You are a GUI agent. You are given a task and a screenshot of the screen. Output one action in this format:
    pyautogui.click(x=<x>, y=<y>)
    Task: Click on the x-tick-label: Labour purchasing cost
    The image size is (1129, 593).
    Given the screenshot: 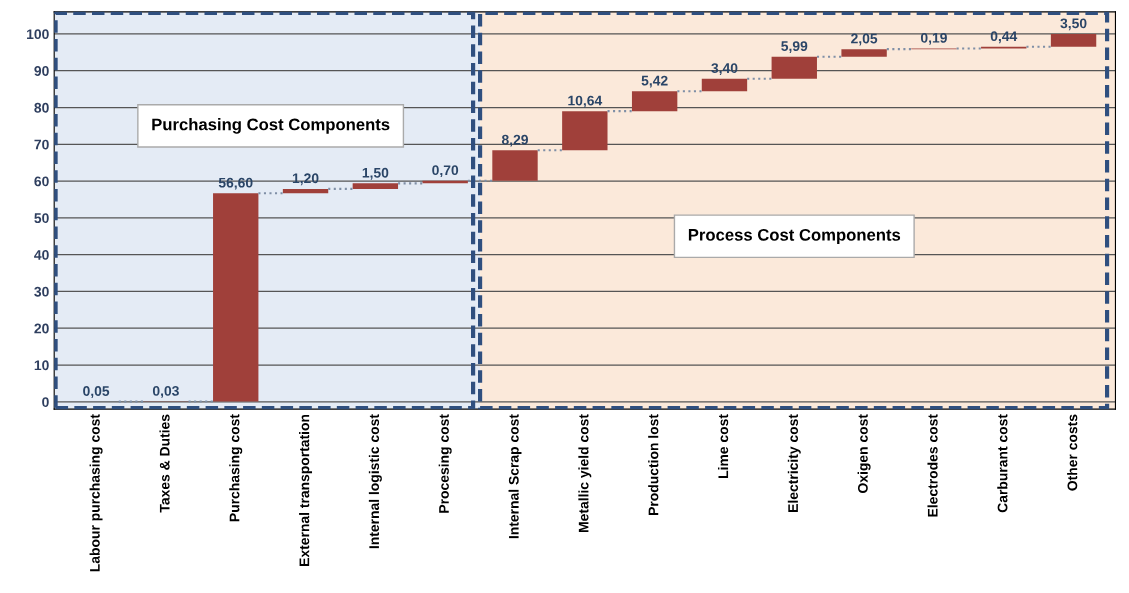 What is the action you would take?
    pyautogui.click(x=96, y=493)
    